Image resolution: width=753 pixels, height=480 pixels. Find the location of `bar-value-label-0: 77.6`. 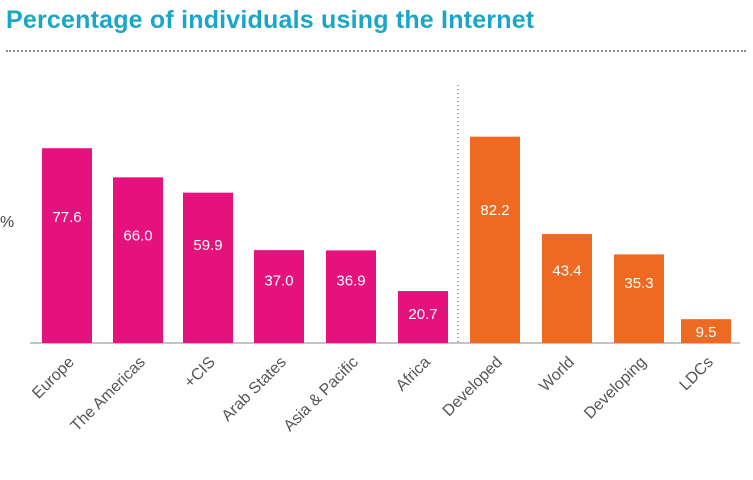

bar-value-label-0: 77.6 is located at coordinates (66, 217).